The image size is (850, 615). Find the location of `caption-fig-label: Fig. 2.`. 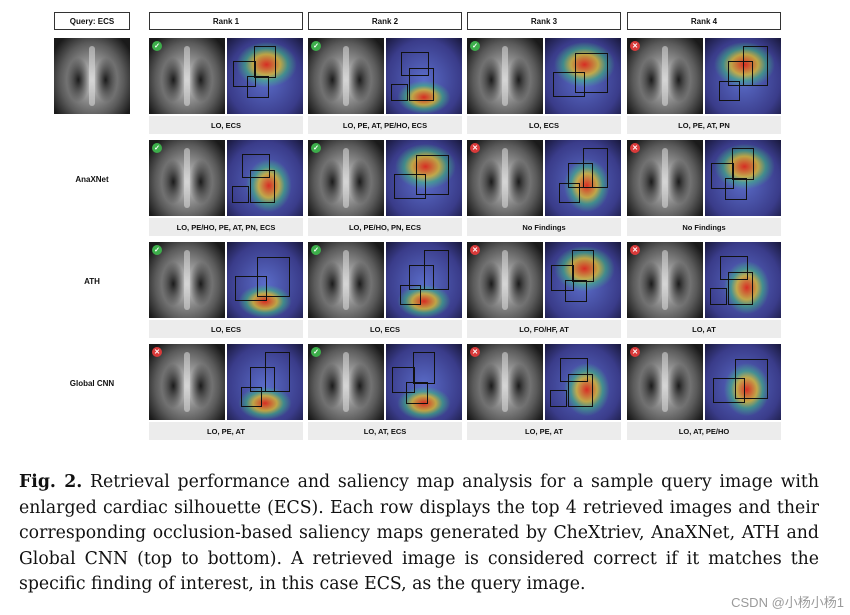

caption-fig-label: Fig. 2. is located at coordinates (51, 482).